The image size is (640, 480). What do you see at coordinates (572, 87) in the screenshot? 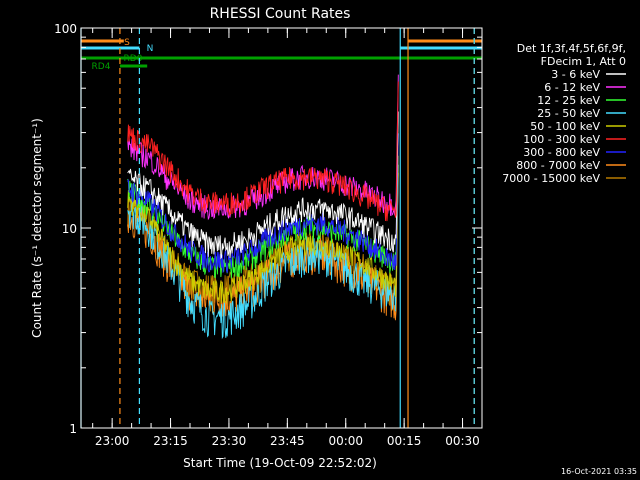
I see `legend-label: 6 - 12 keV` at bounding box center [572, 87].